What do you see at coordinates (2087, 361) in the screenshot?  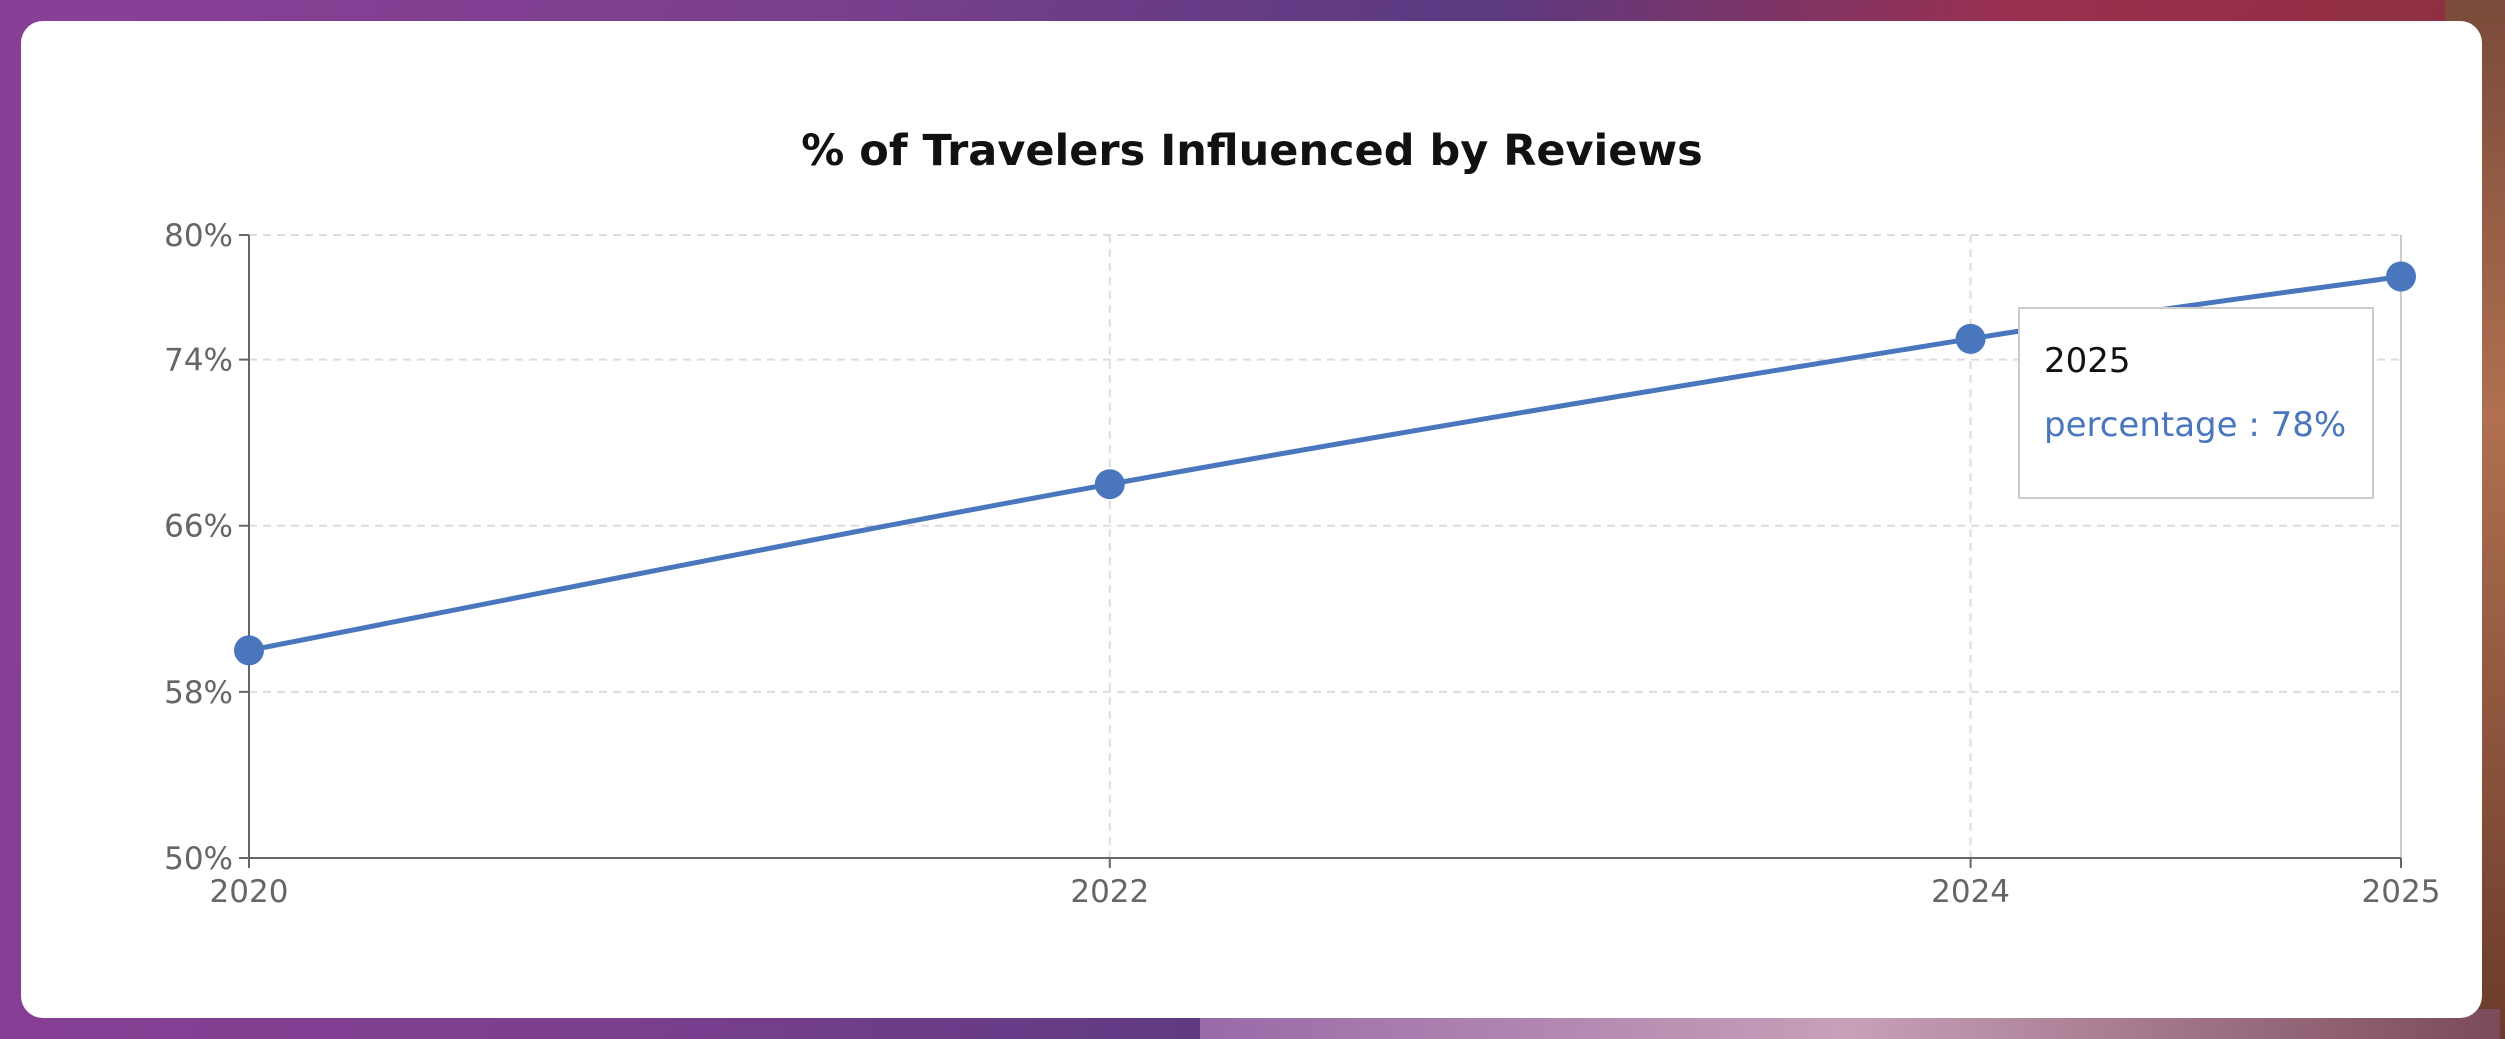 I see `tooltip-title: 2025` at bounding box center [2087, 361].